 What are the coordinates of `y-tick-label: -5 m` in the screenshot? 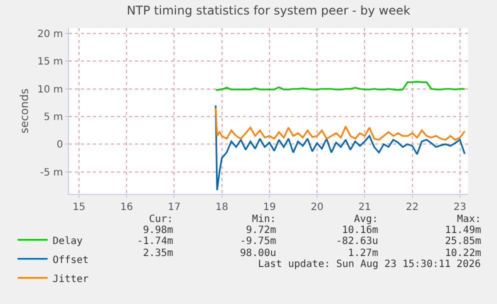 It's located at (51, 172).